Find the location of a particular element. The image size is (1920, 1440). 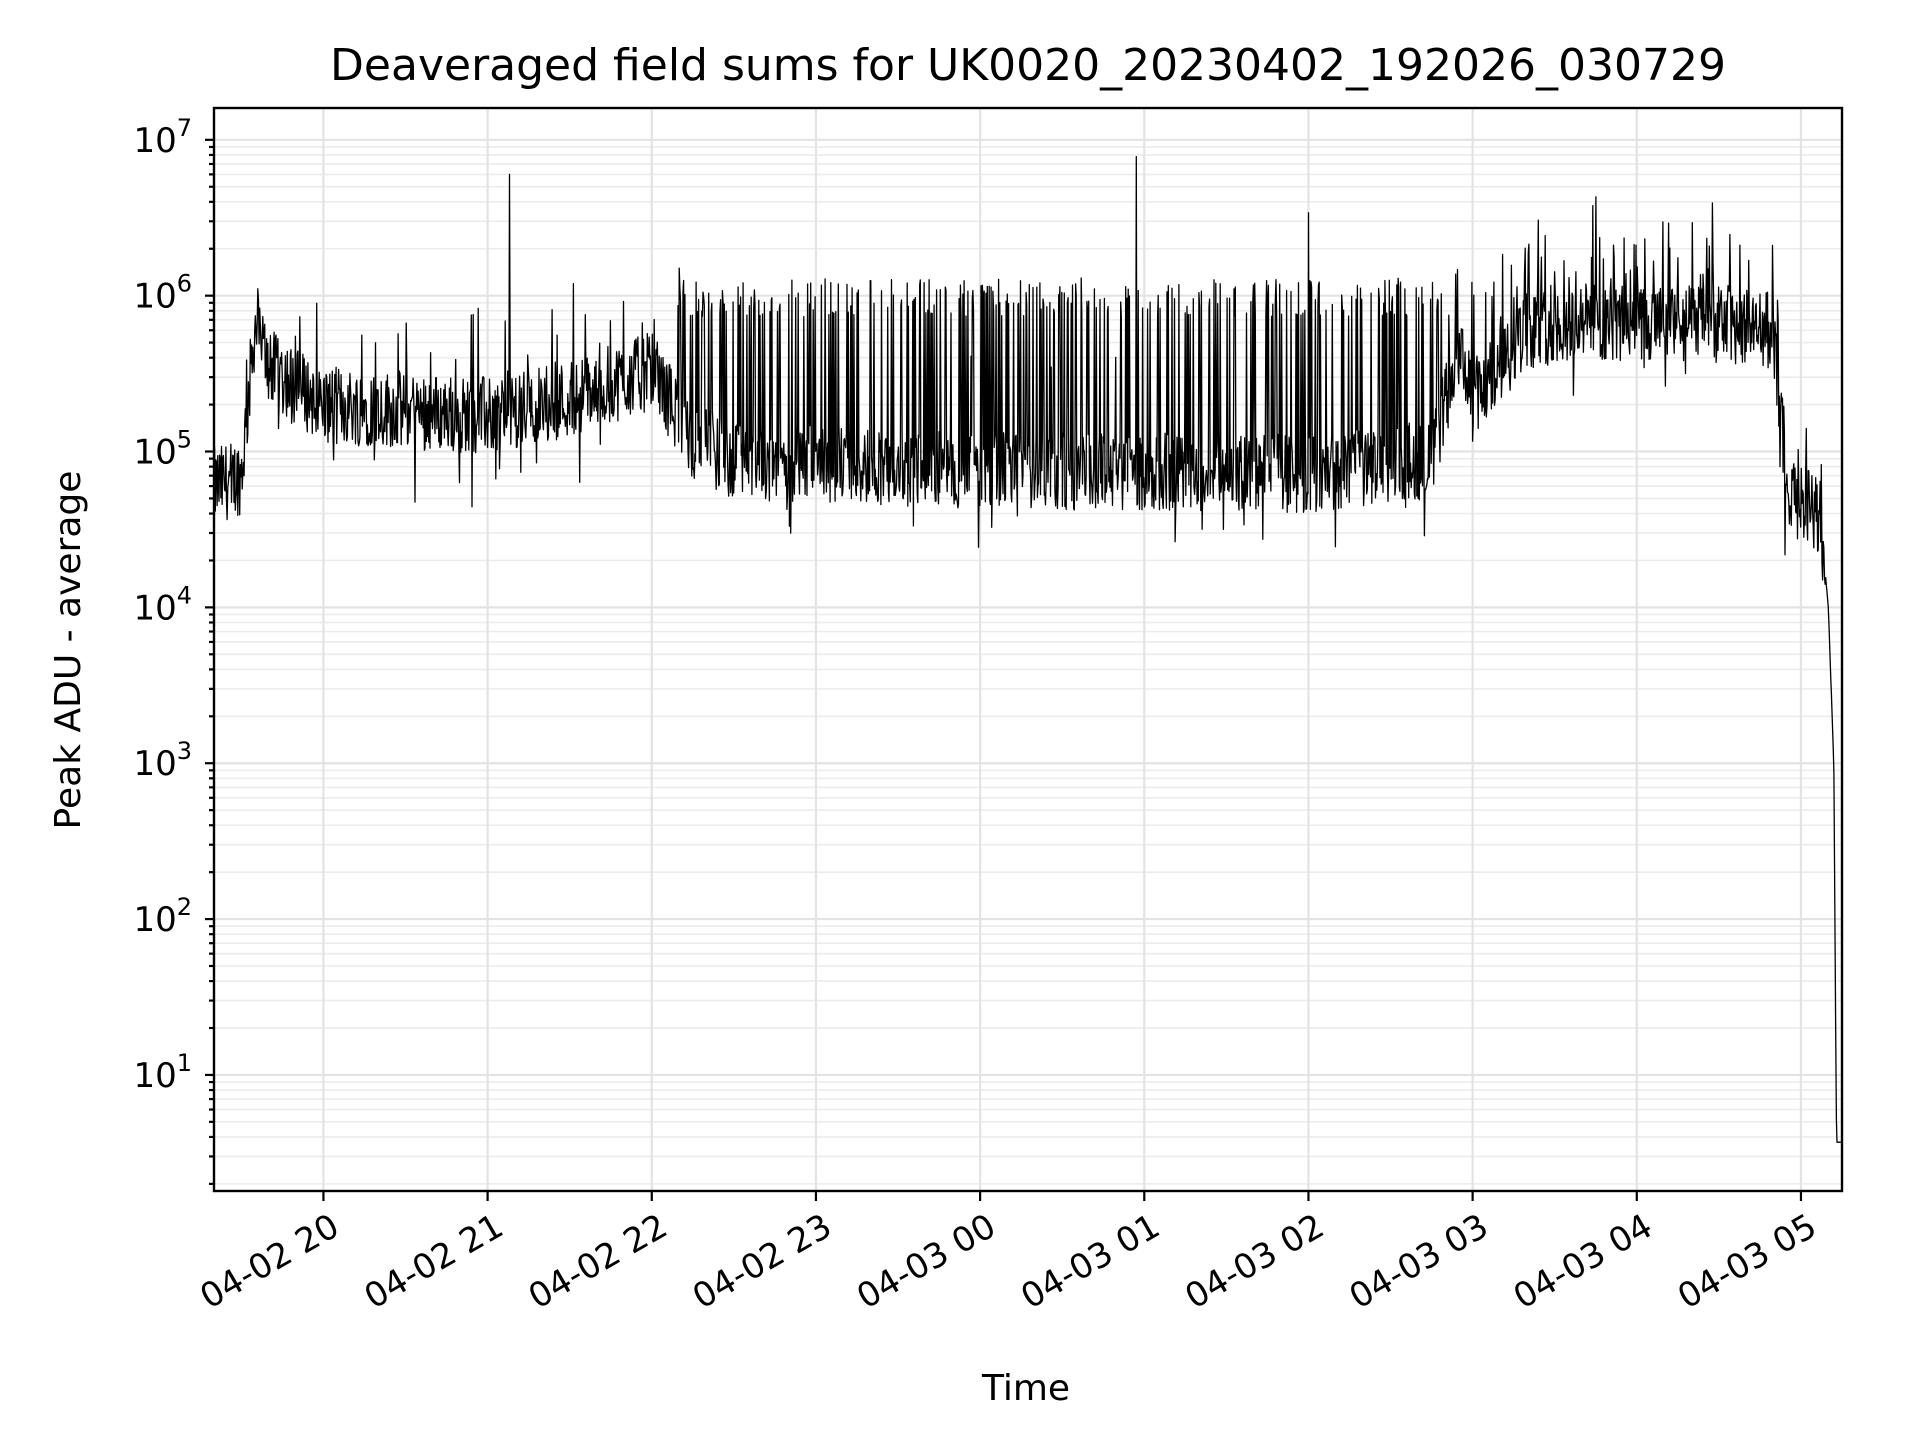

x-tick-label: 04-03 01 is located at coordinates (1090, 1261).